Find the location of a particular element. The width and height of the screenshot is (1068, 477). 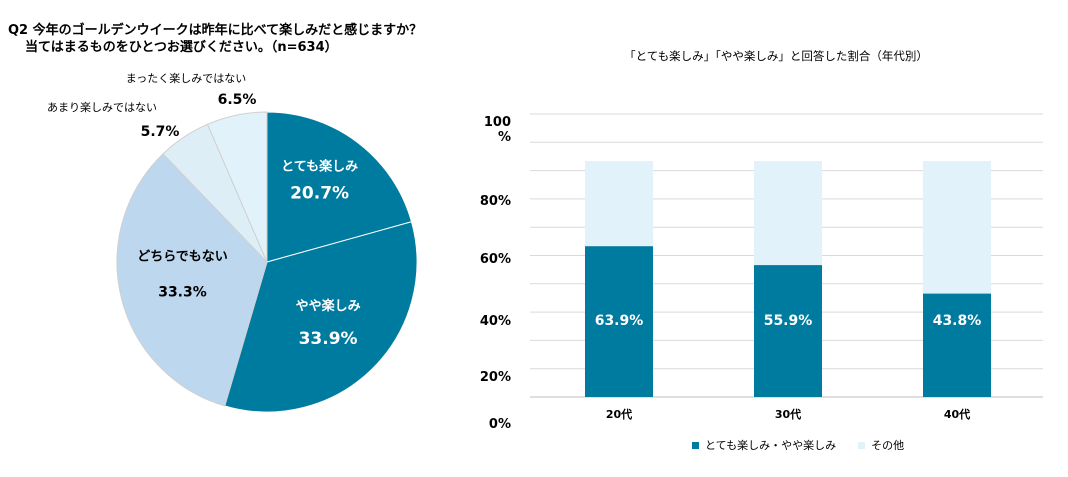

bar-chart-title: 「とても楽しみ」「やや楽しみ」と回答した割合（年代別） is located at coordinates (776, 56).